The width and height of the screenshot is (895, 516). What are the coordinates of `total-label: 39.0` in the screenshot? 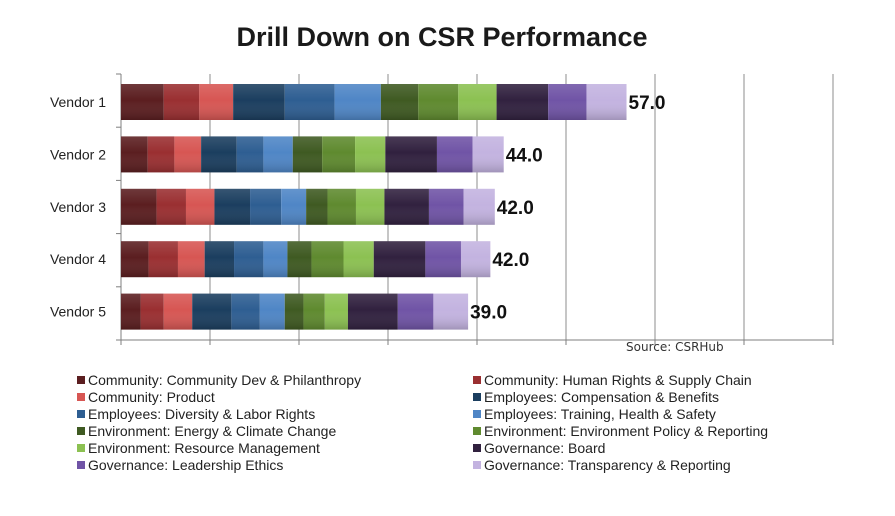 It's located at (488, 313).